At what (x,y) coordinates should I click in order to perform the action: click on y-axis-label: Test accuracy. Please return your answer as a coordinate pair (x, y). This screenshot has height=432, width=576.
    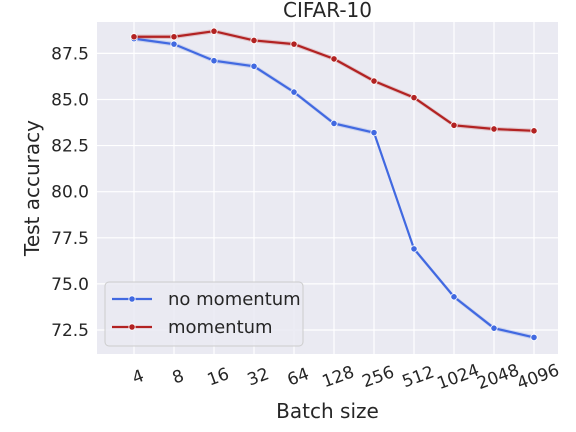
    Looking at the image, I should click on (32, 188).